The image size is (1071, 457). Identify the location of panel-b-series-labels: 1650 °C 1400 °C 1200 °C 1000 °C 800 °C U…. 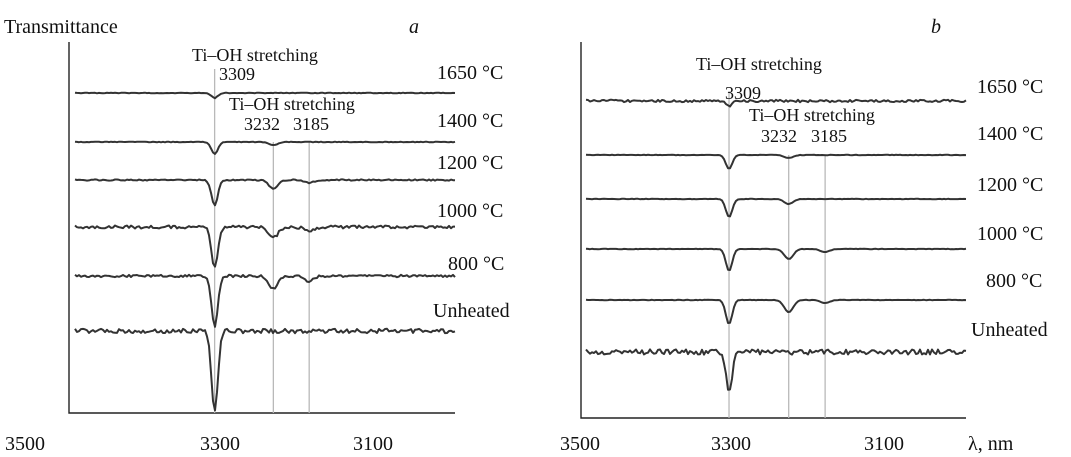
(1009, 208).